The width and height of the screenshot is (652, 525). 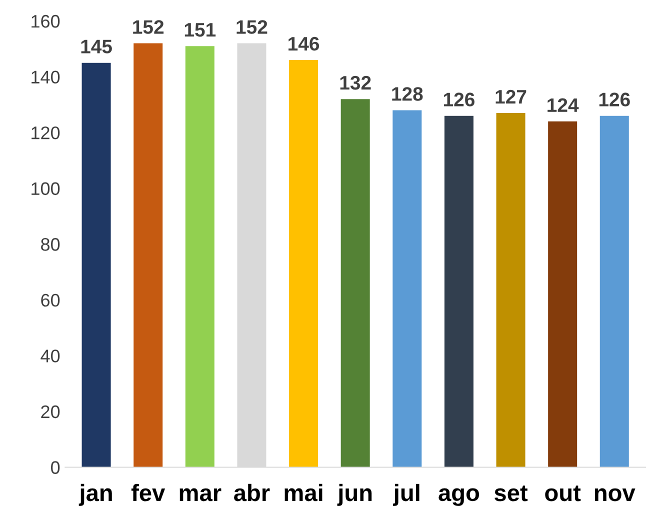 What do you see at coordinates (55, 467) in the screenshot?
I see `y-tick-label: 0` at bounding box center [55, 467].